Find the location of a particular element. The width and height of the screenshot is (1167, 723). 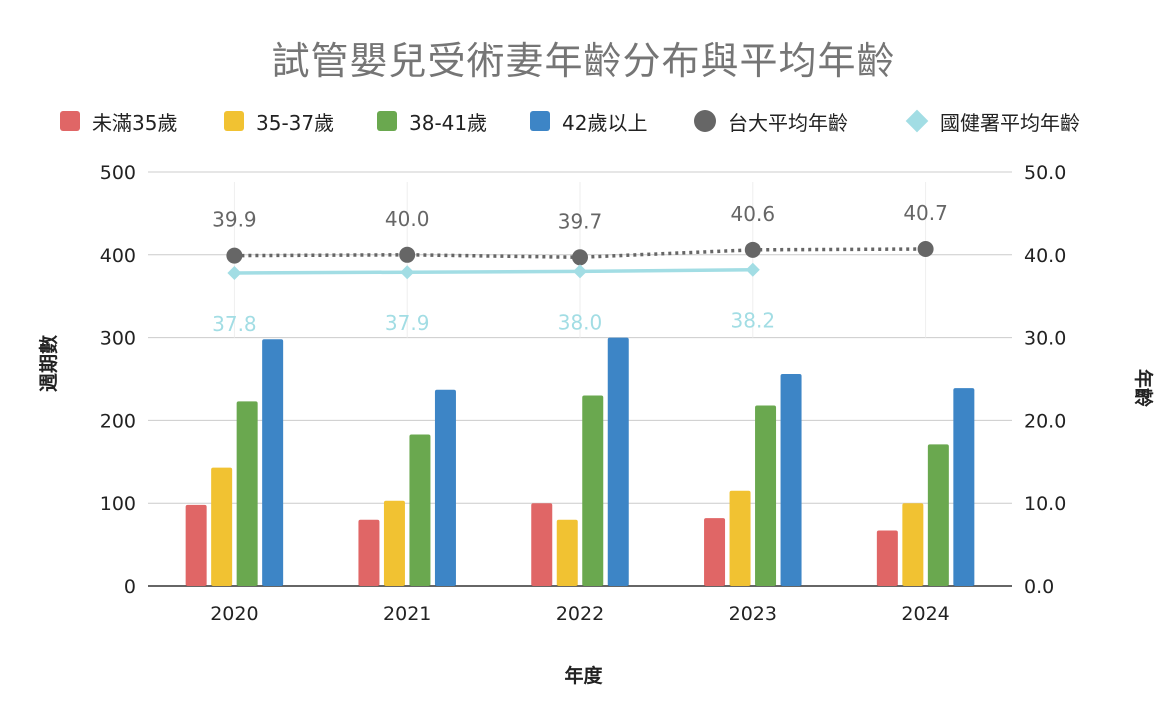

y-tick-label-left: 200 is located at coordinates (118, 421).